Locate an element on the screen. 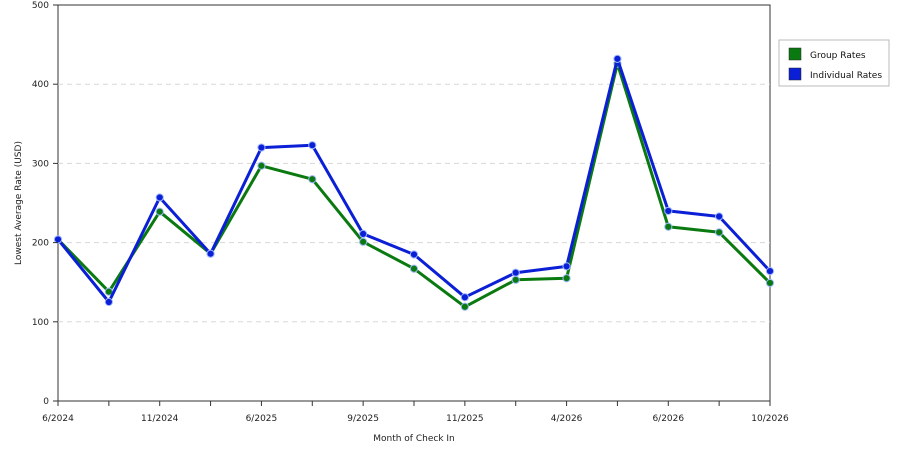 This screenshot has width=900, height=450. legend-swatch-individual-rates is located at coordinates (795, 74).